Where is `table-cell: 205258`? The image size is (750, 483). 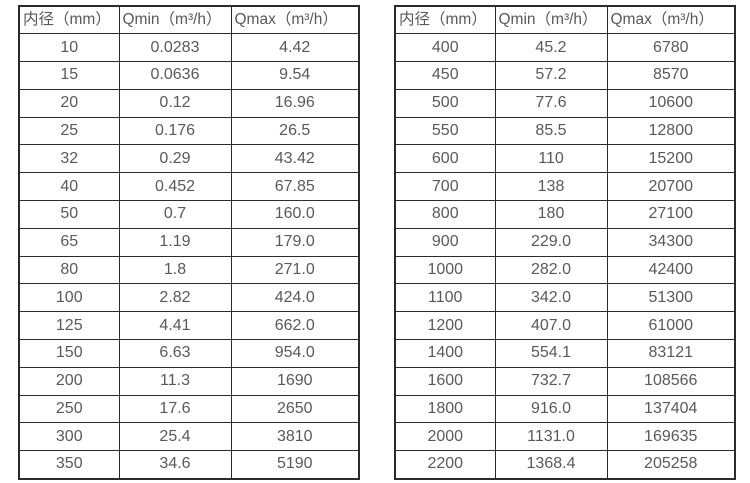 table-cell: 205258 is located at coordinates (671, 465).